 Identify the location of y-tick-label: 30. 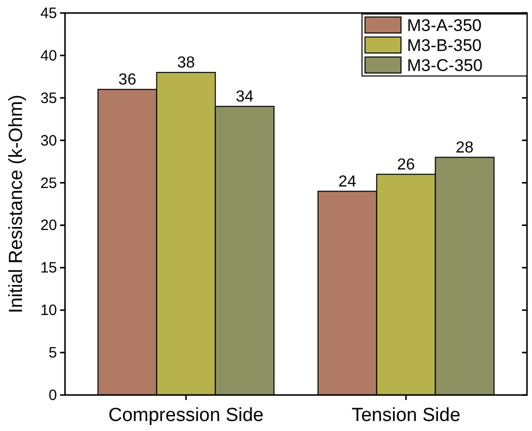
(48, 141).